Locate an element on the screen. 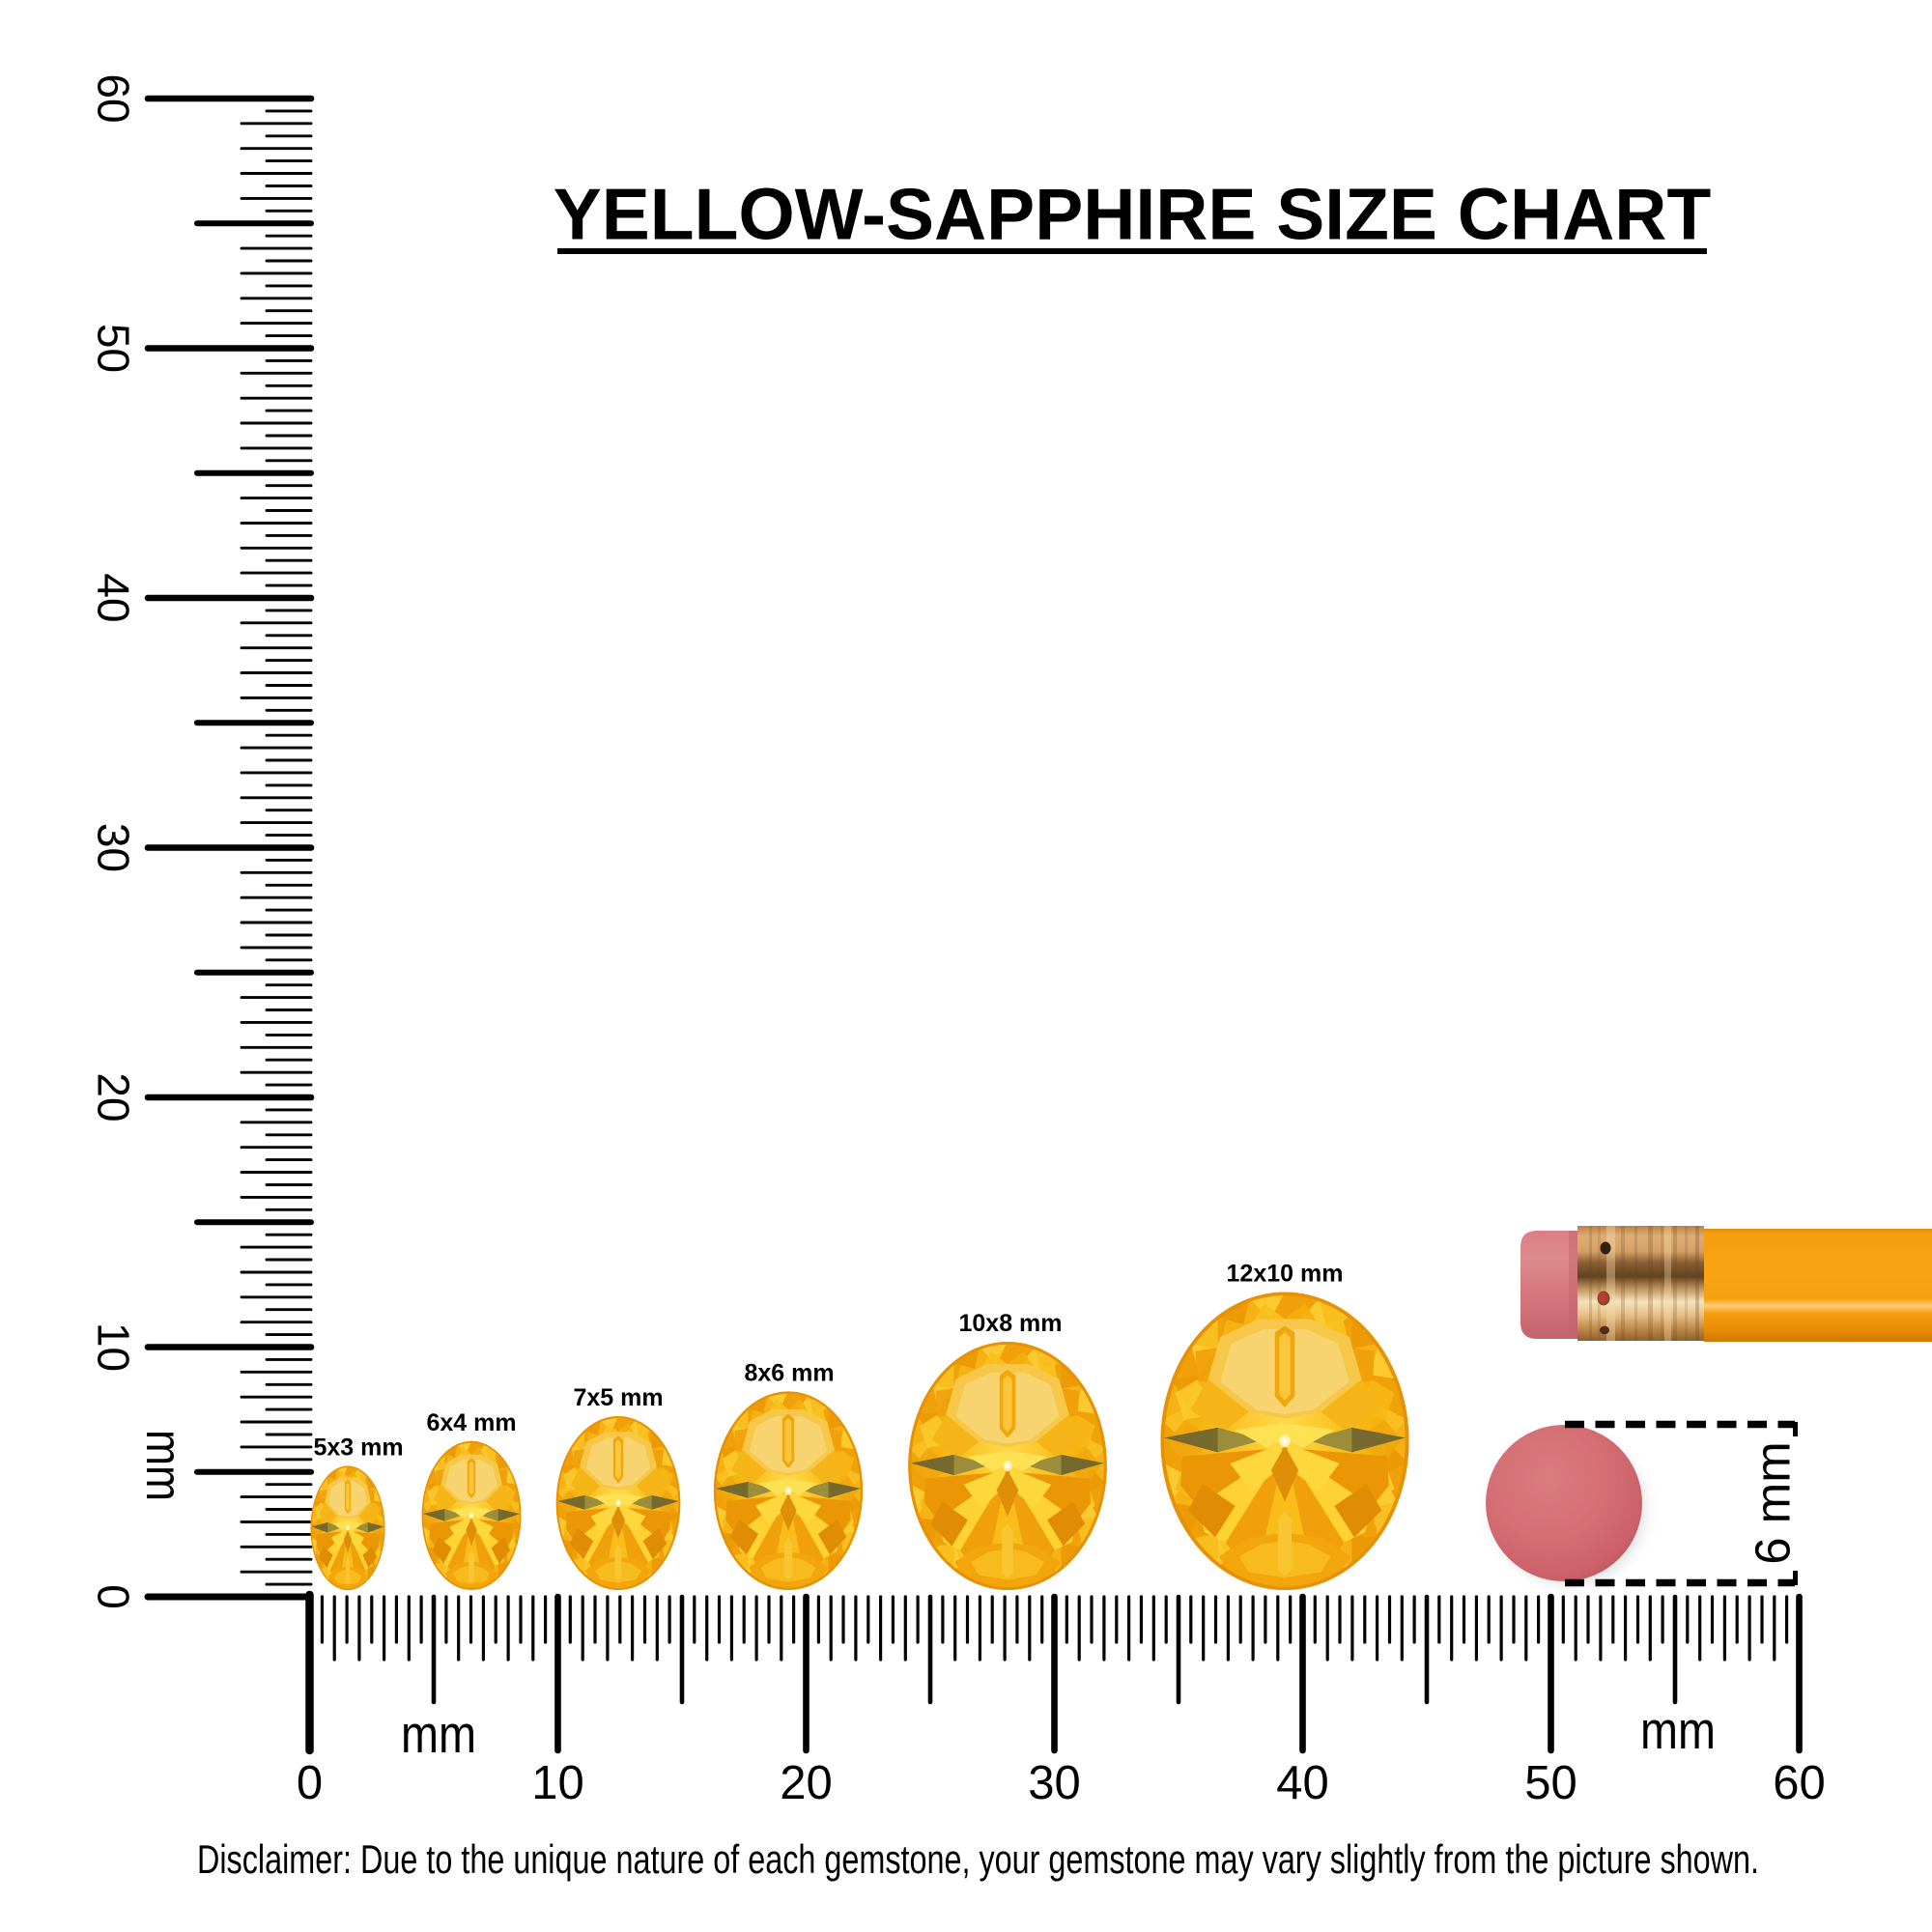  svg-text: 7x5 mm is located at coordinates (618, 1397).